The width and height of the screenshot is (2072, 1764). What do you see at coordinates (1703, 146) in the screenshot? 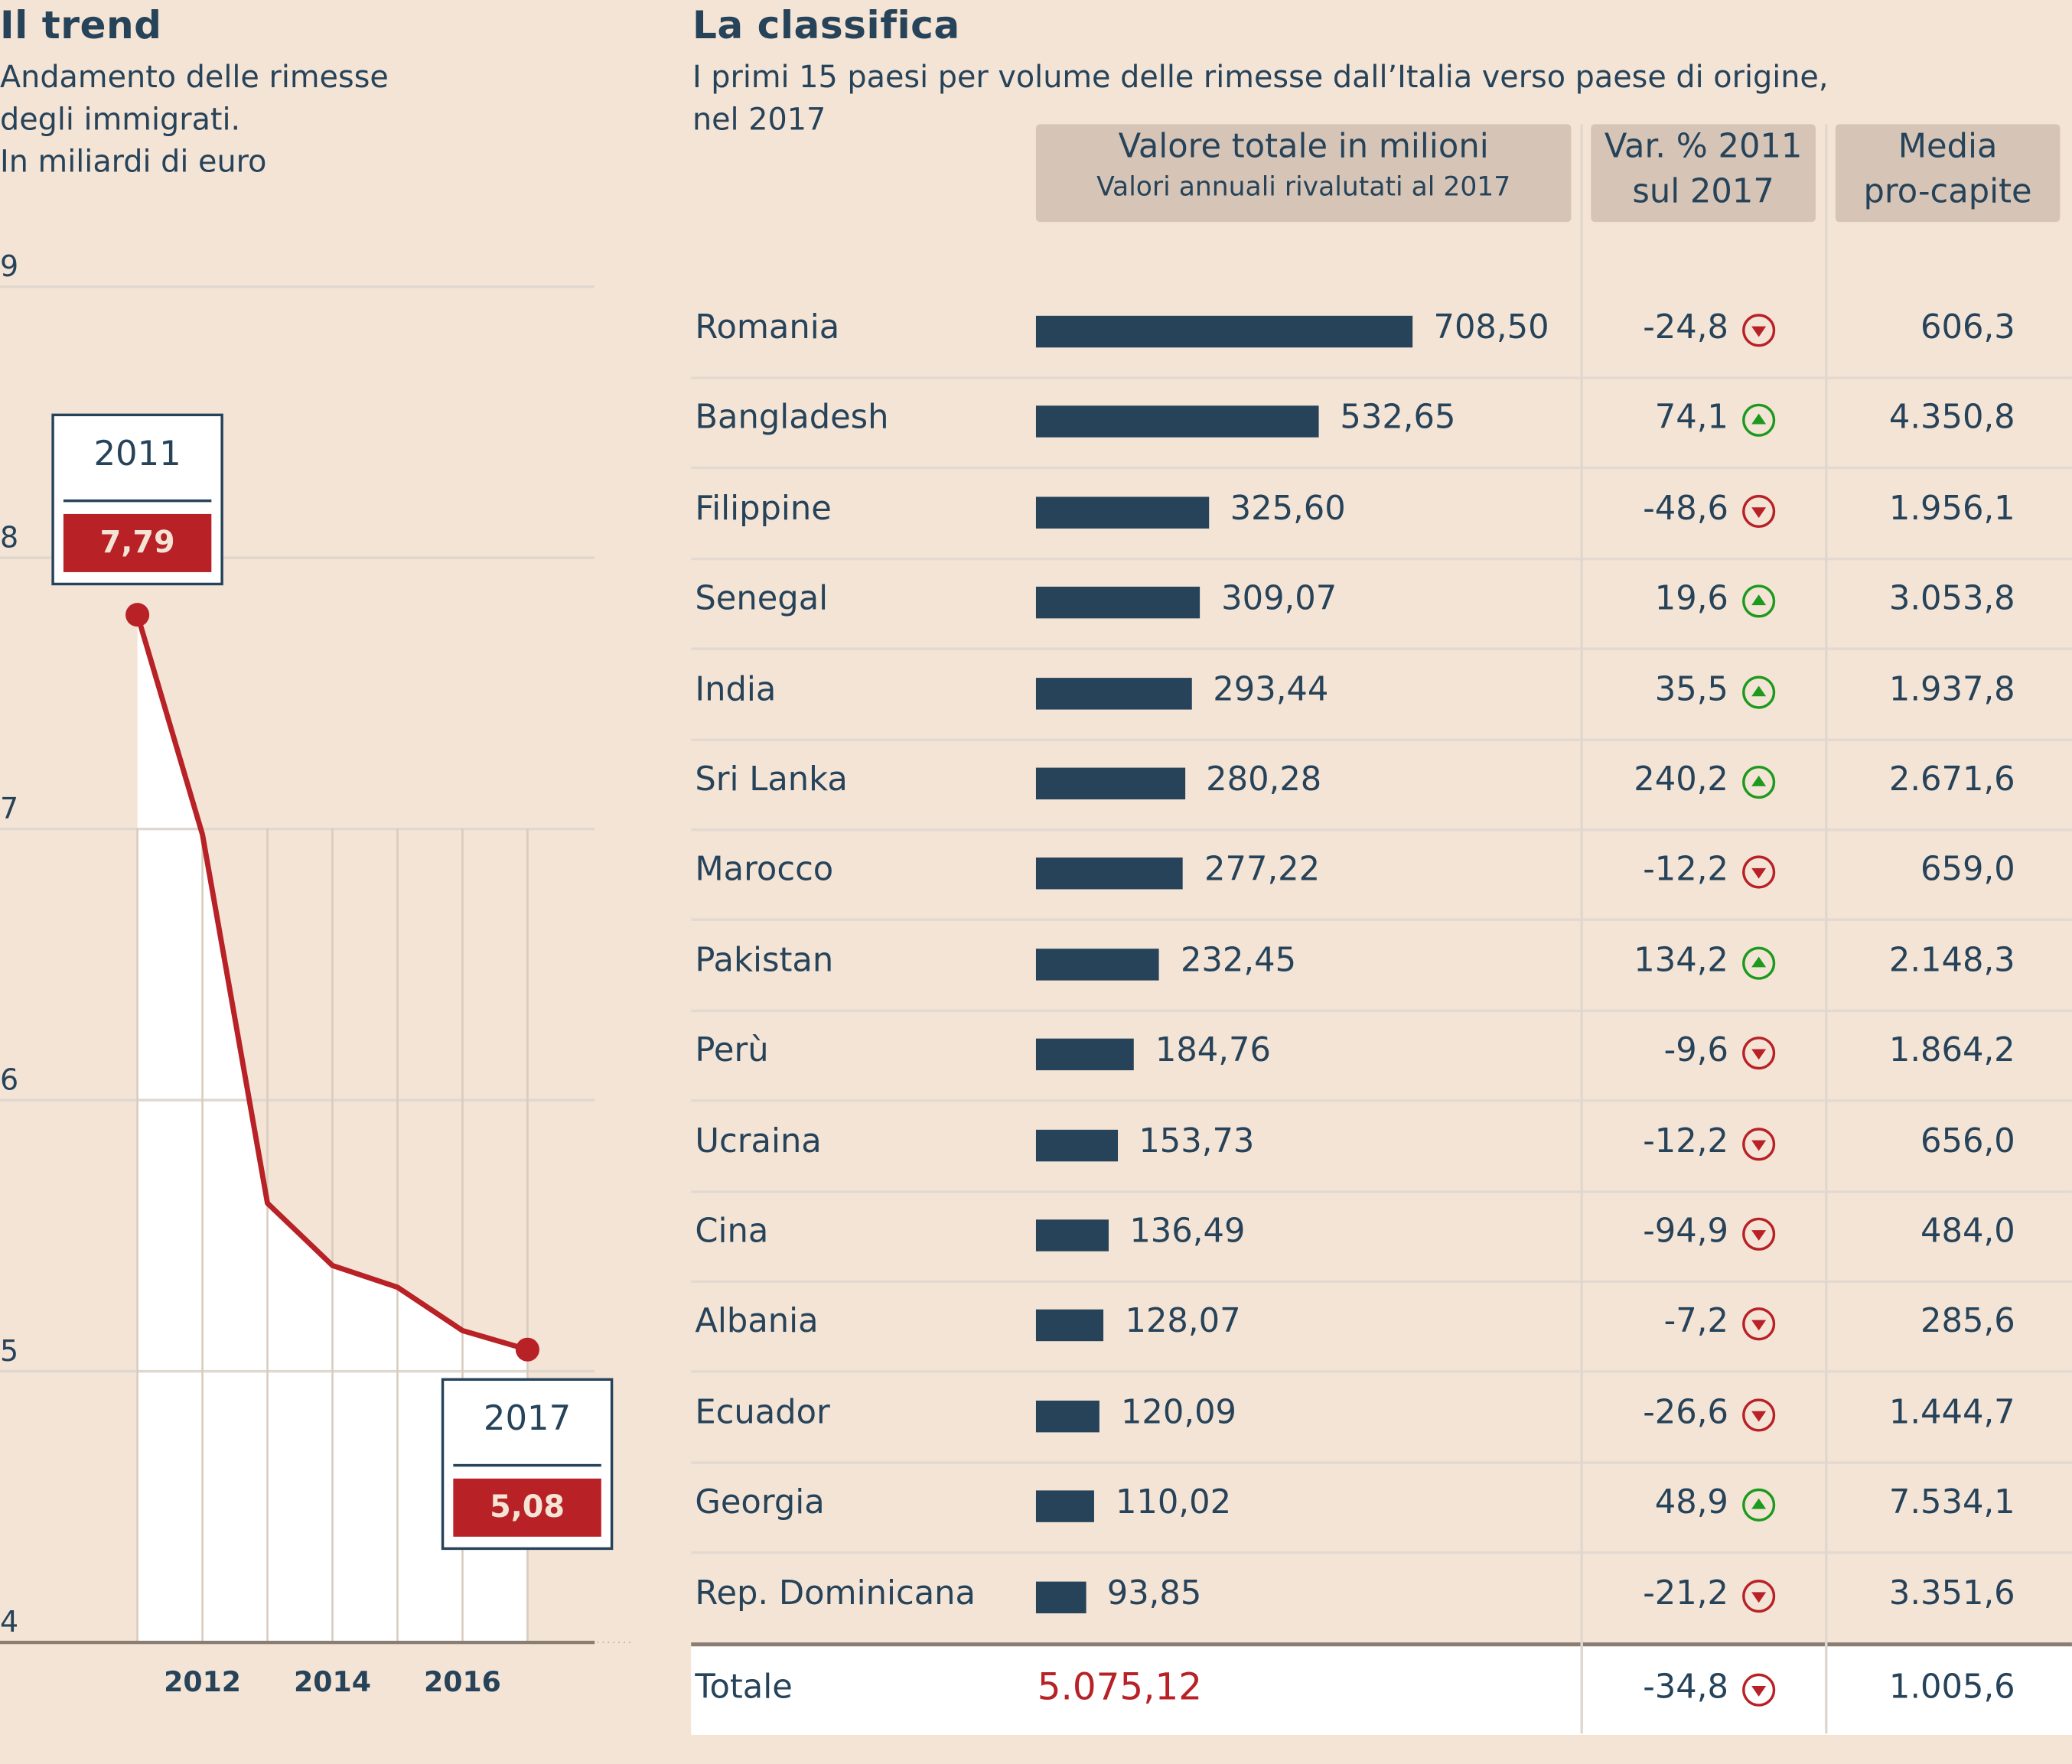
I see `header-line: Var. % 2011` at bounding box center [1703, 146].